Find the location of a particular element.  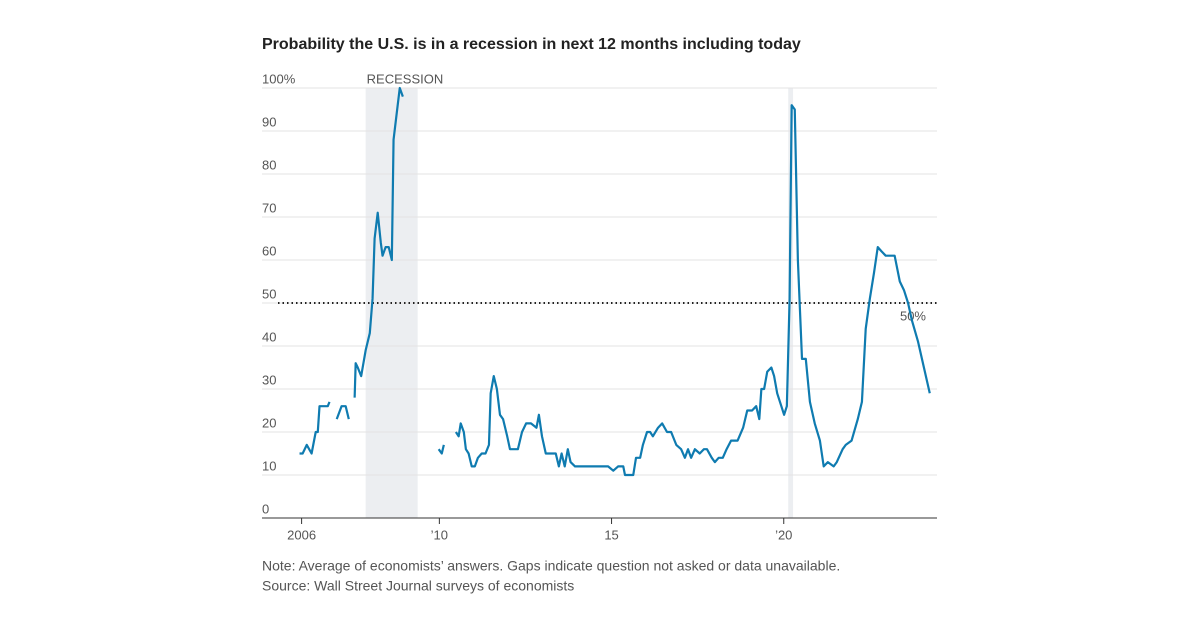

y-tick-label: 20 is located at coordinates (269, 422).